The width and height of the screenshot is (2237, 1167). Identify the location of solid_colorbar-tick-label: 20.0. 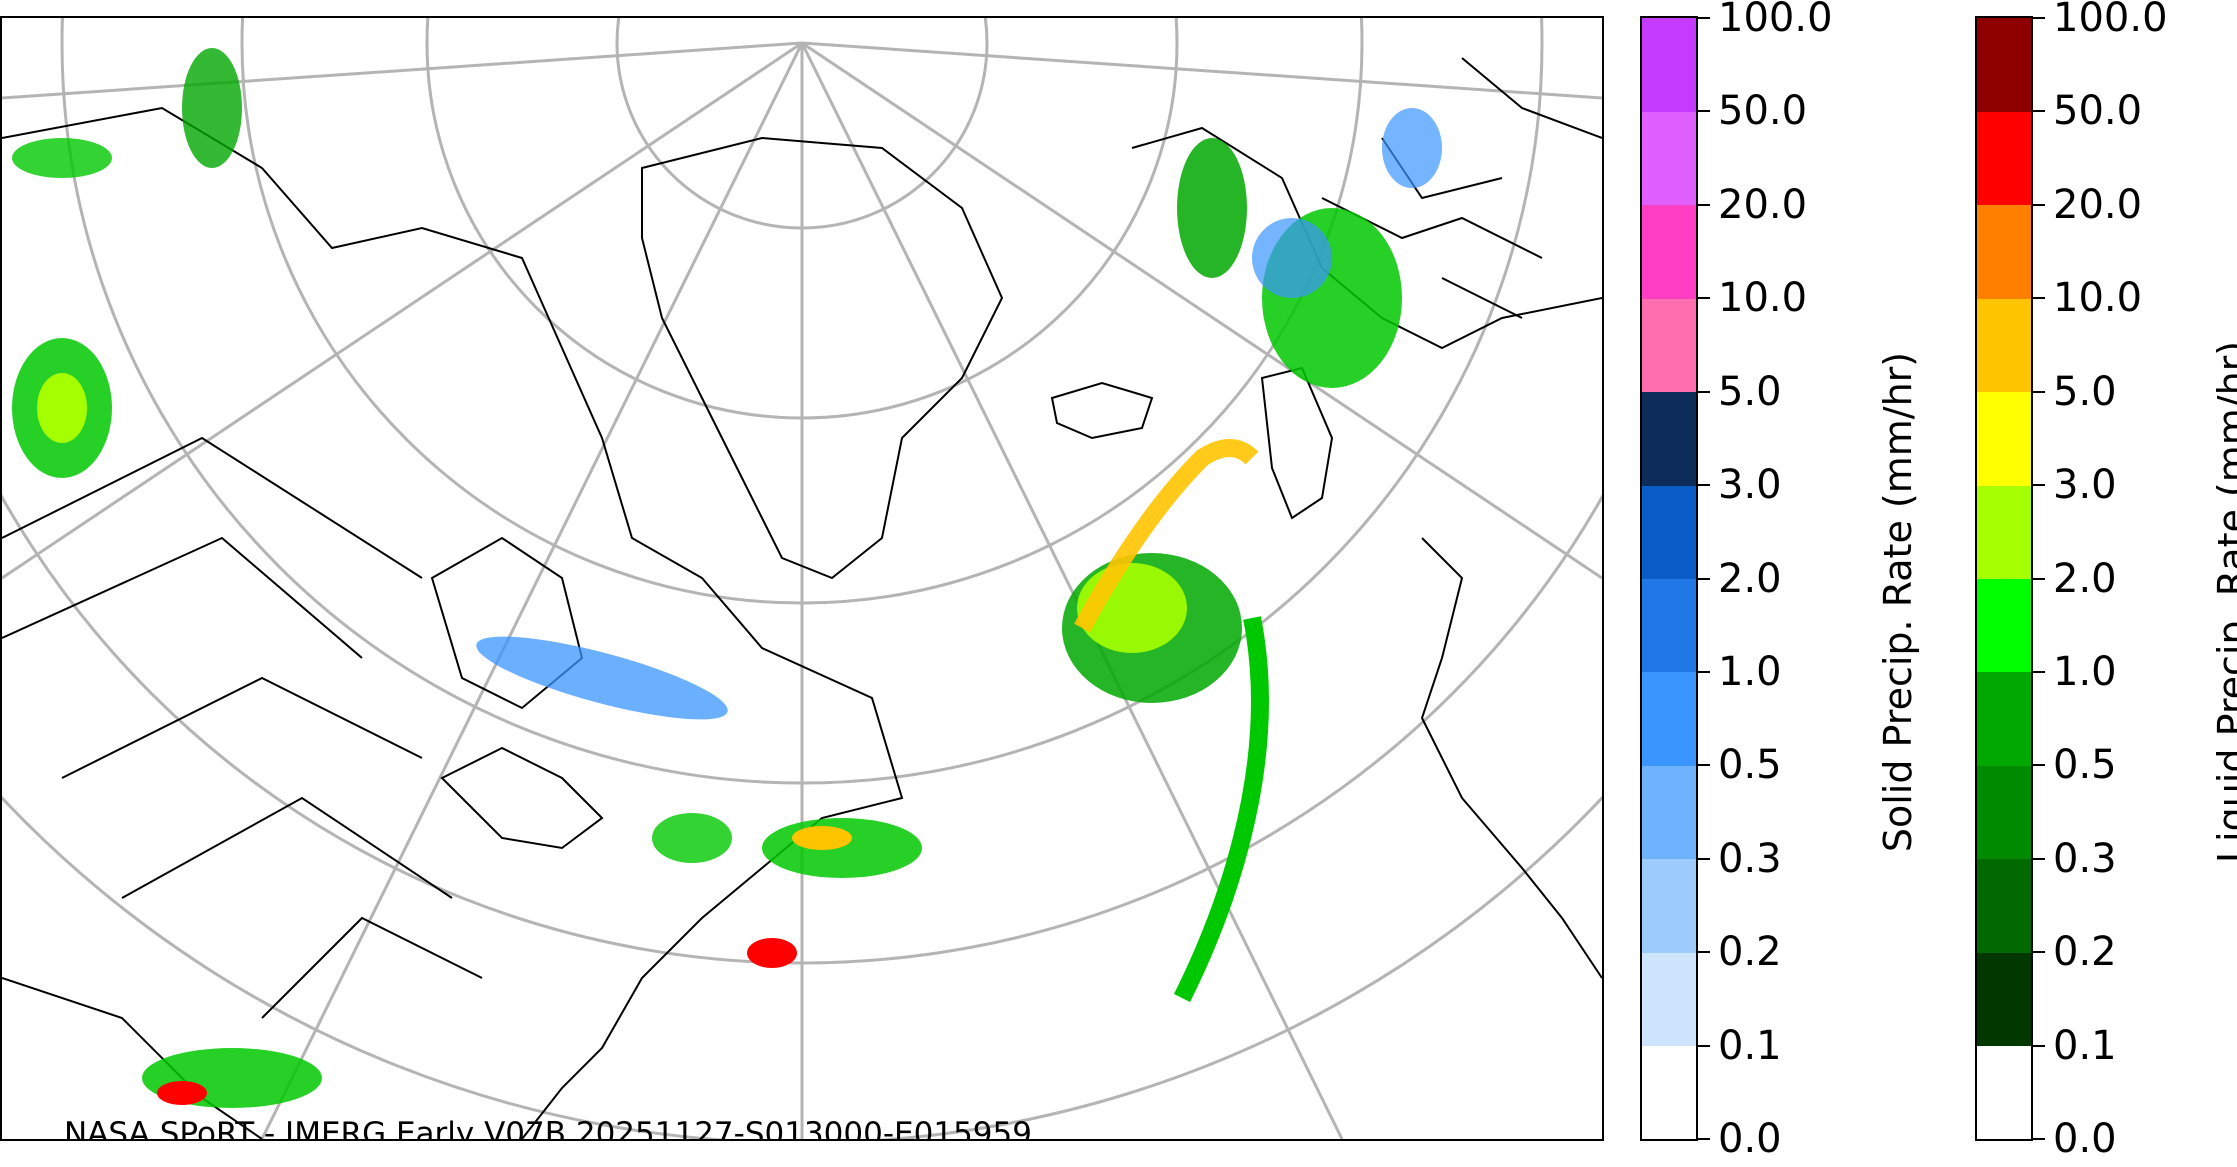
(1763, 204).